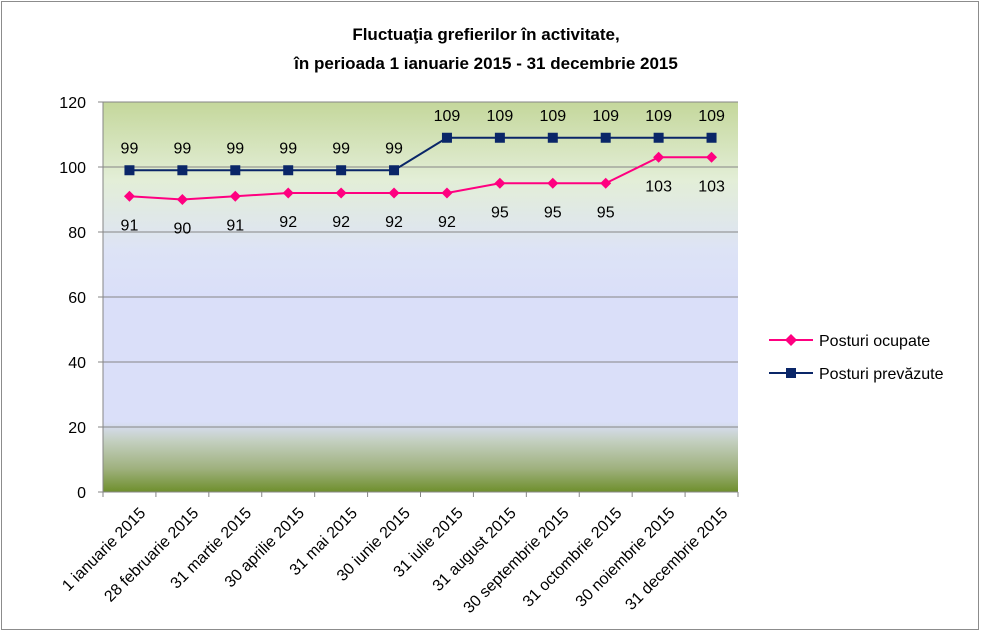 The width and height of the screenshot is (982, 633). I want to click on legend-square-marker-icon, so click(791, 373).